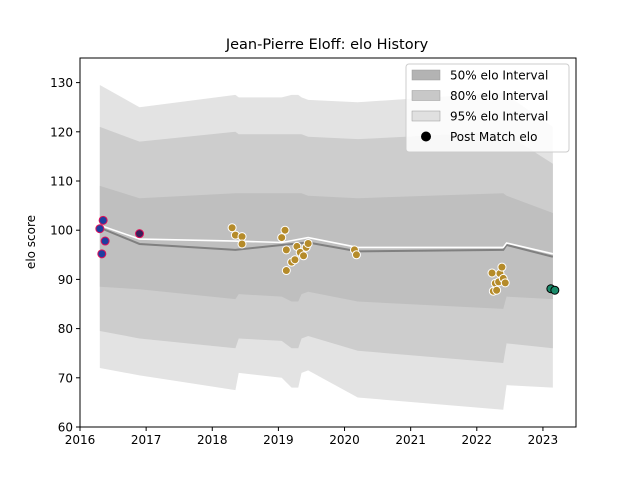  Describe the element at coordinates (543, 440) in the screenshot. I see `x-tick-label: 2023` at that location.